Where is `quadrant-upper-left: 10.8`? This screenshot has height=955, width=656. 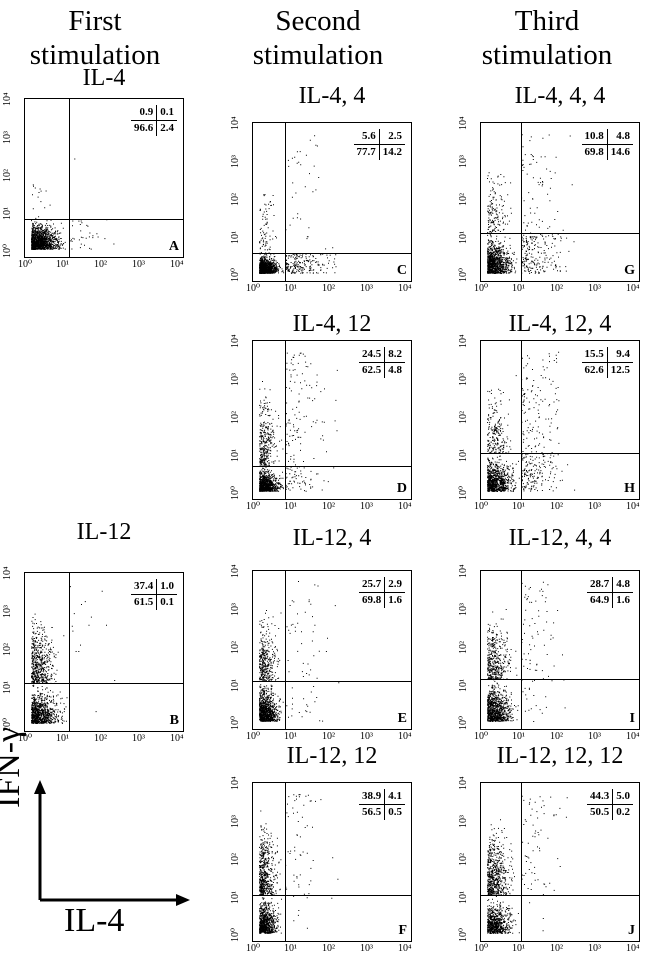
quadrant-upper-left: 10.8 is located at coordinates (594, 137).